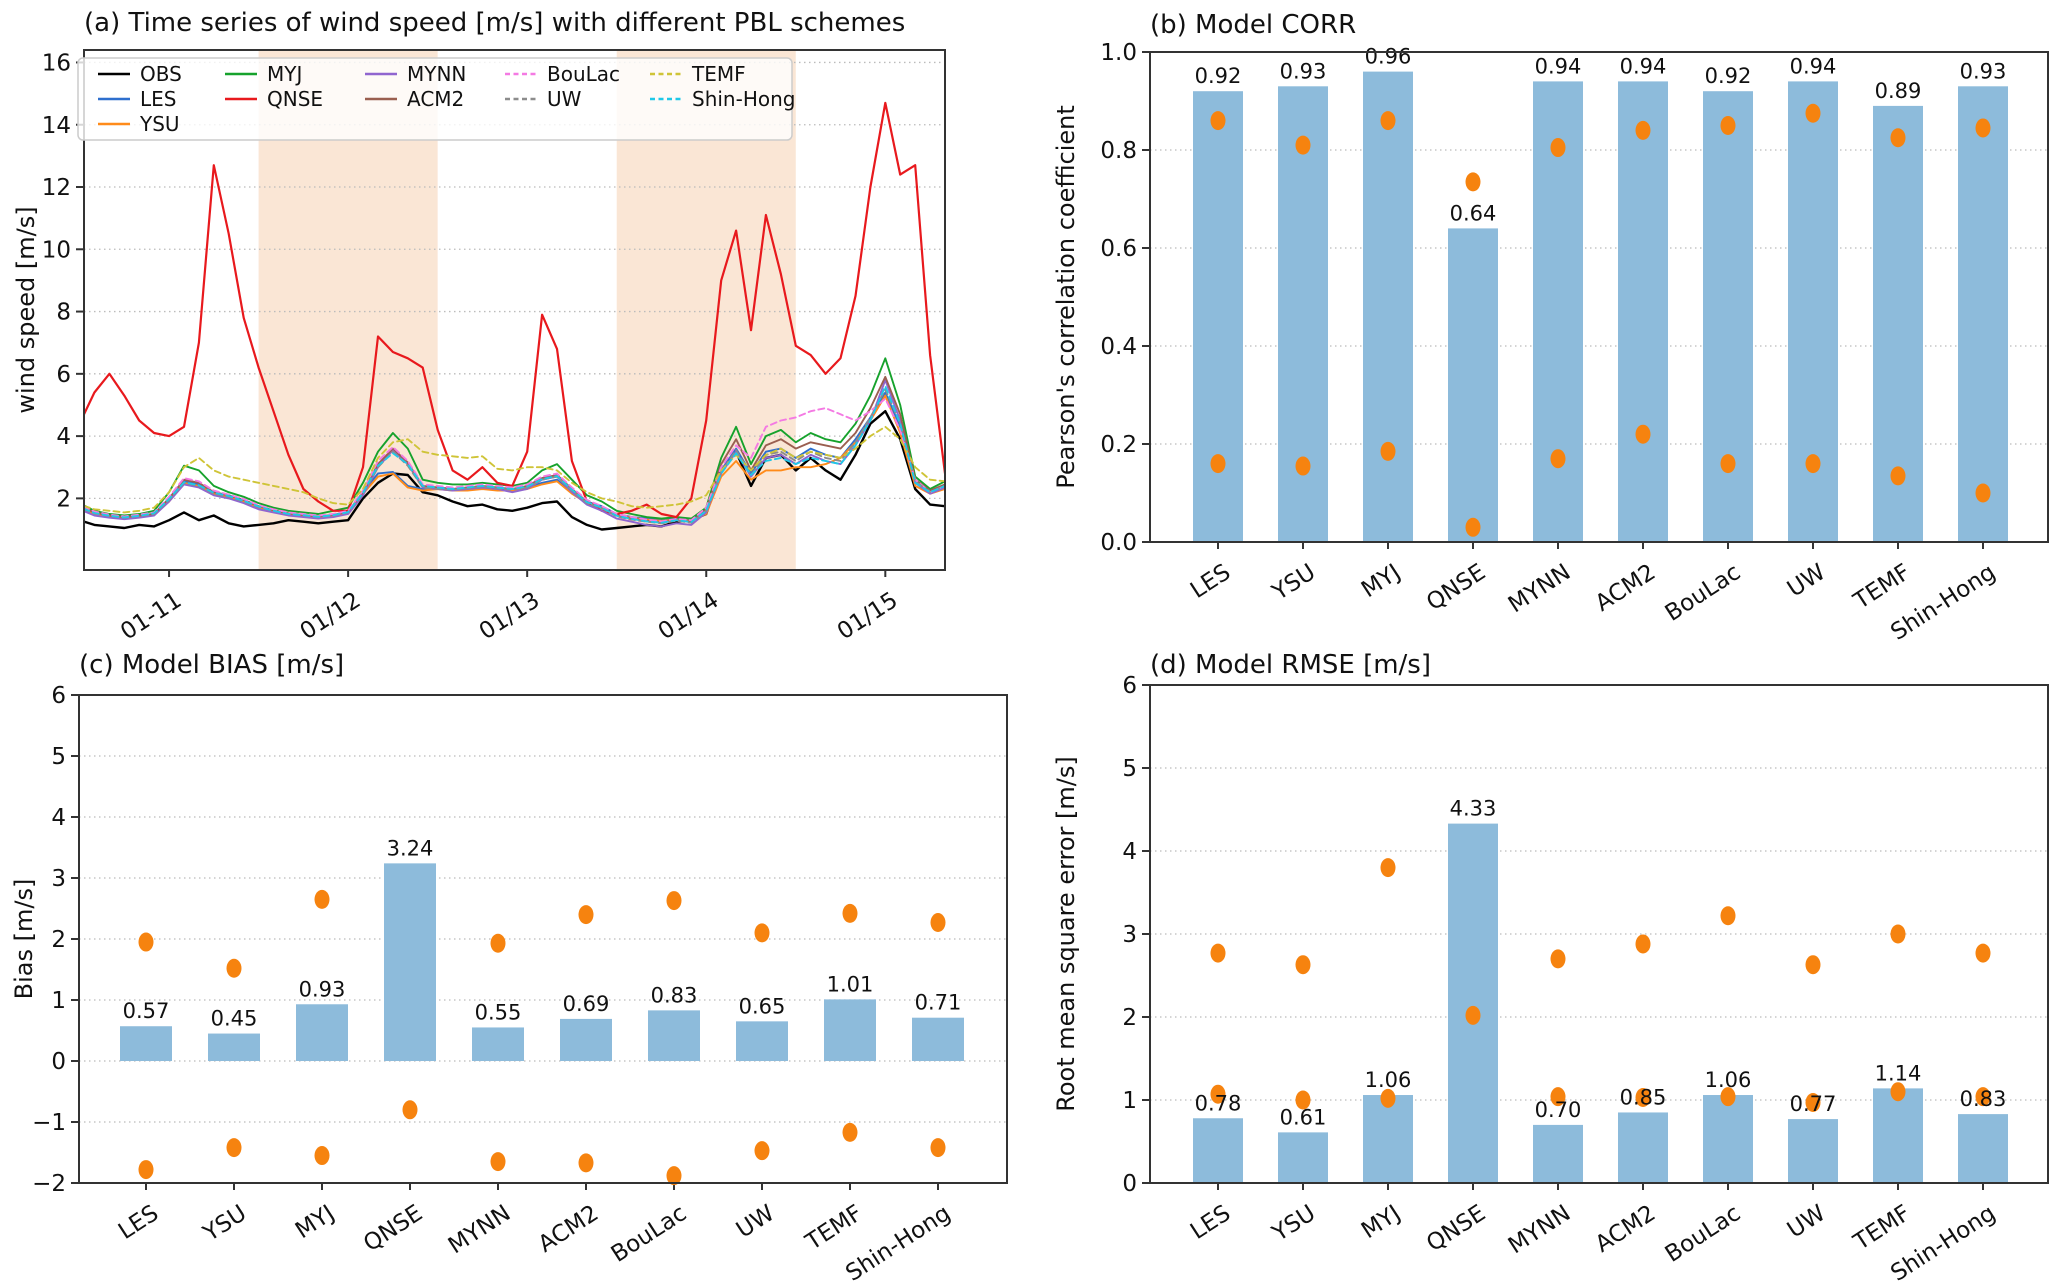 The image size is (2067, 1282). I want to click on bar-value-QNSE: 0.64, so click(1473, 213).